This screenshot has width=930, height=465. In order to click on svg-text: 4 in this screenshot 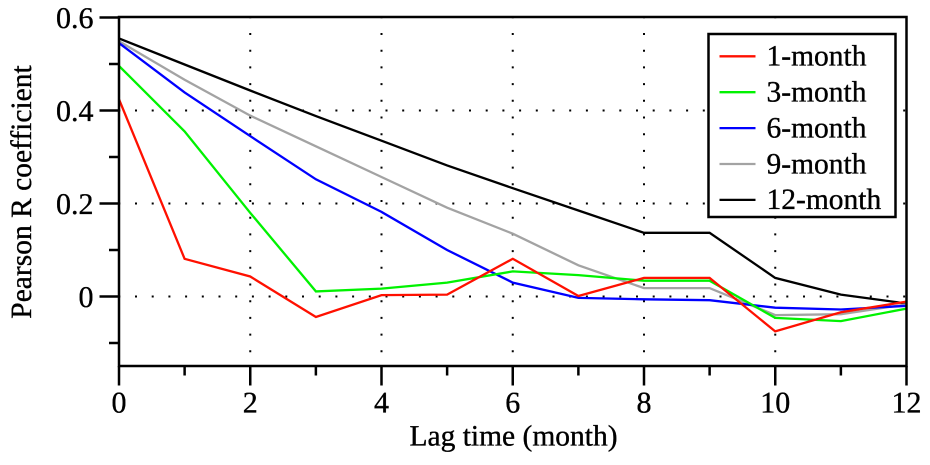, I will do `click(381, 402)`.